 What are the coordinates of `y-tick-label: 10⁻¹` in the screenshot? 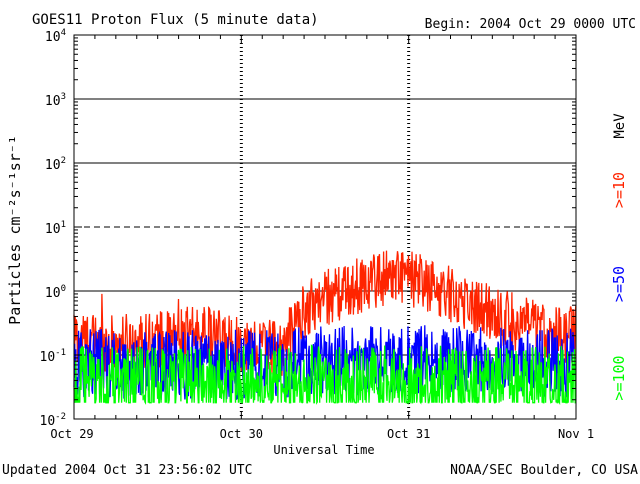 It's located at (53, 356).